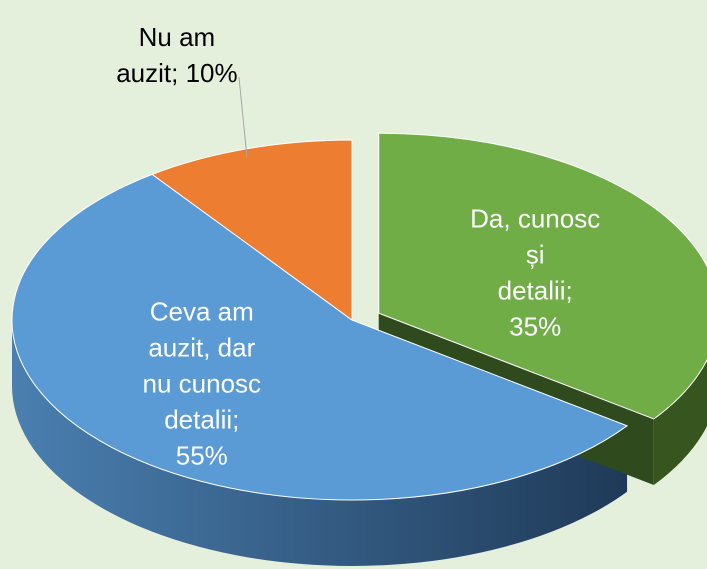 This screenshot has height=569, width=707. I want to click on slice-side, so click(680, 422).